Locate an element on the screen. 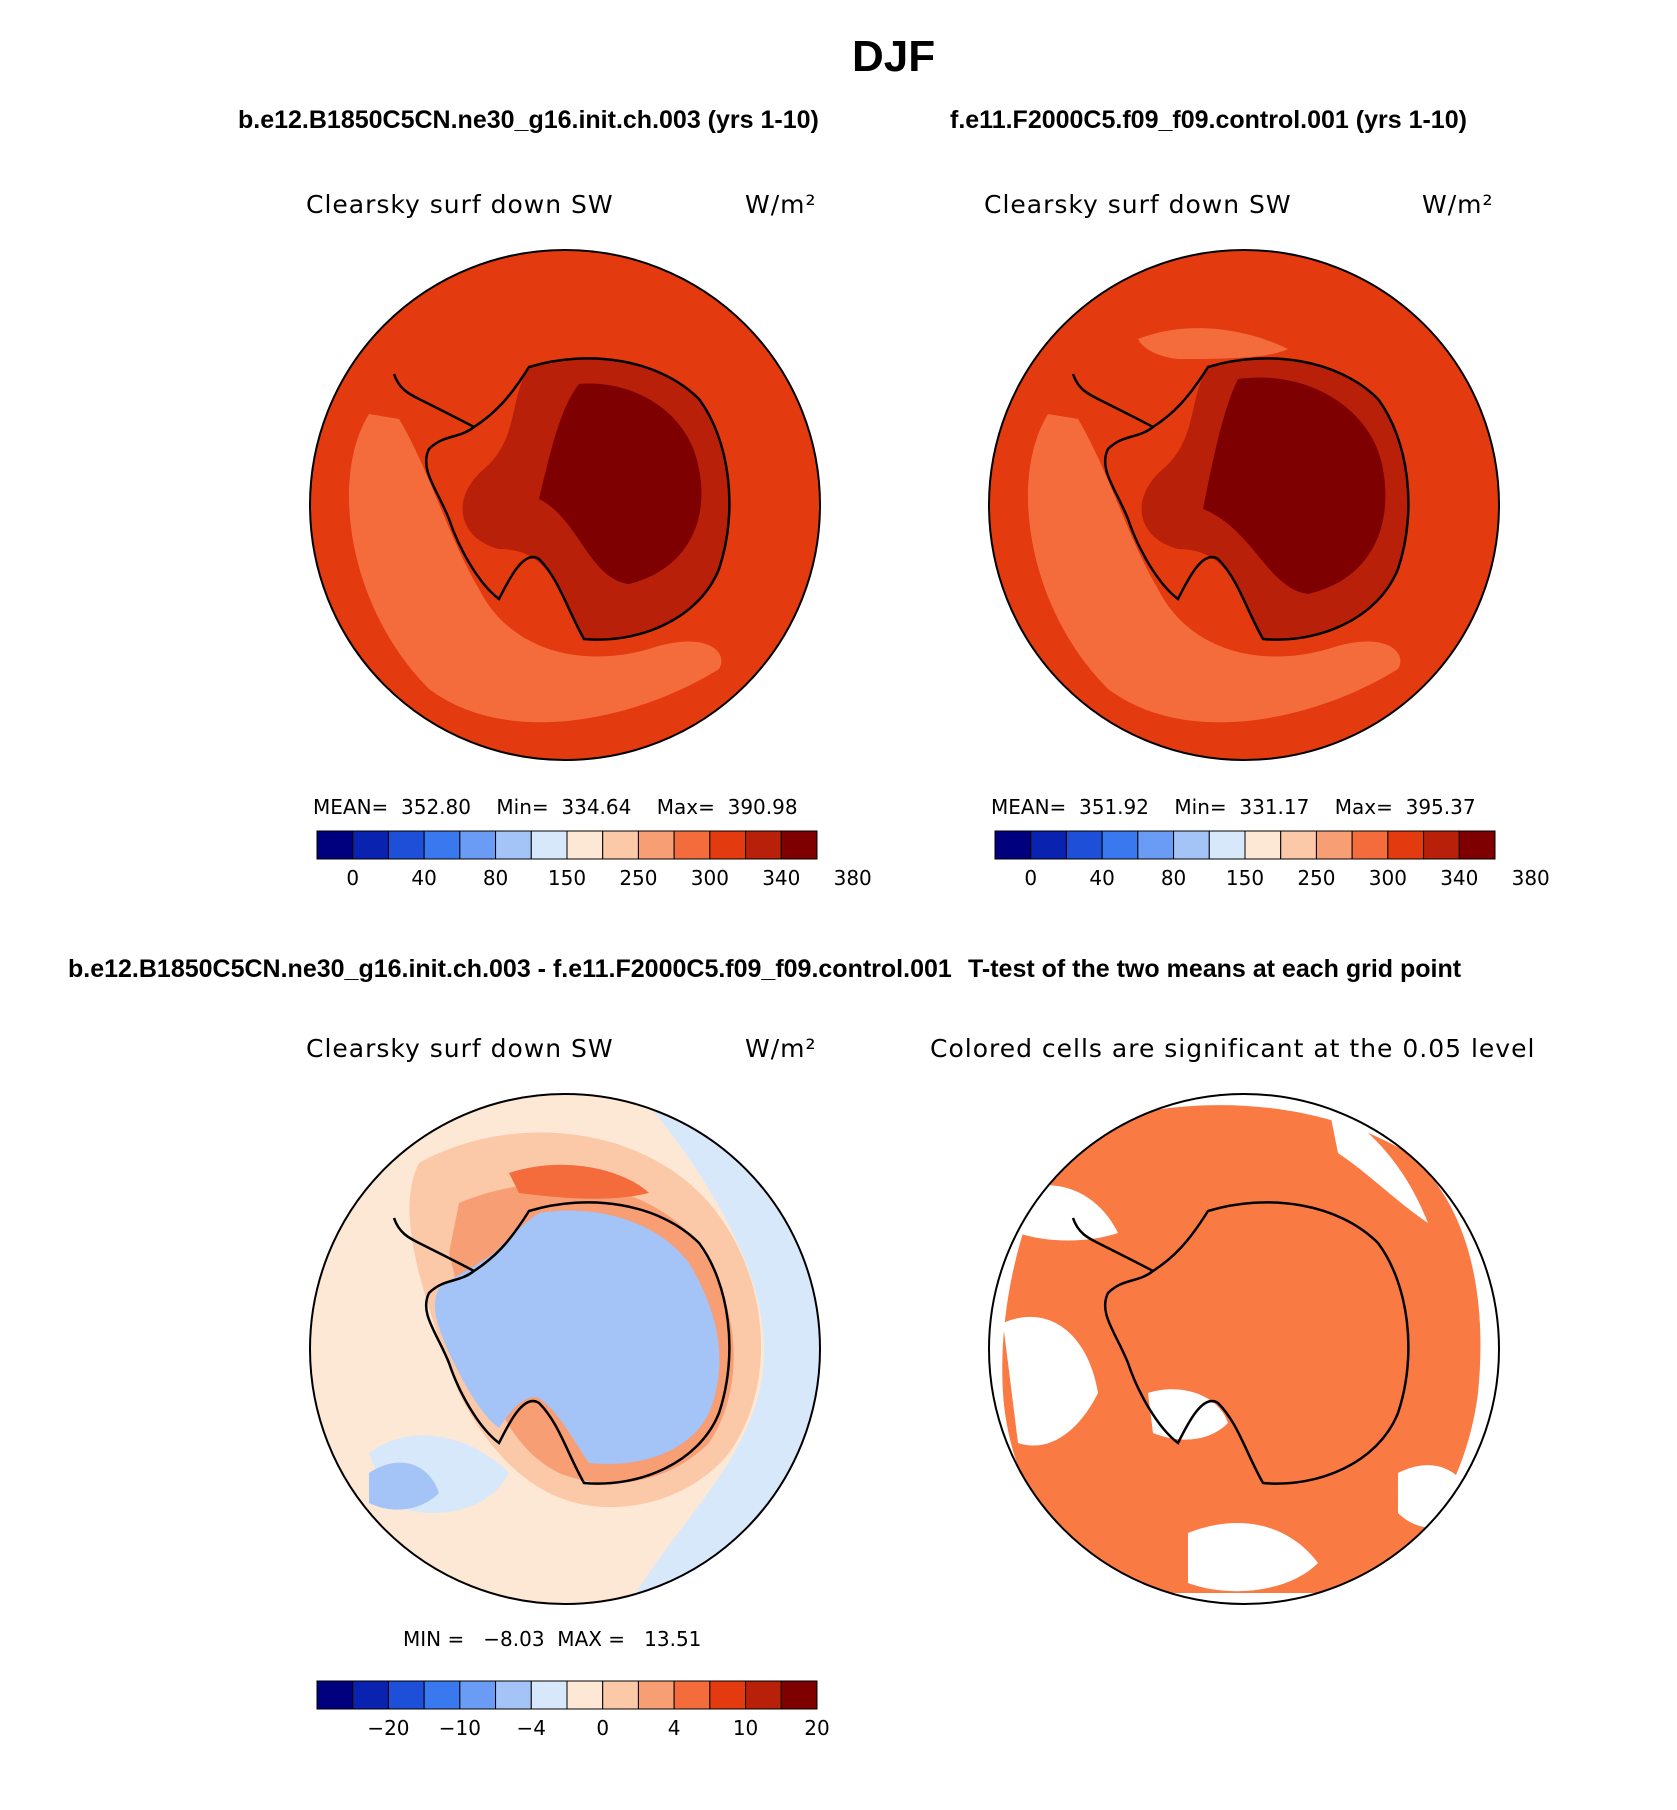 This screenshot has height=1810, width=1677. colorbar-tick-label: −20 is located at coordinates (388, 1728).